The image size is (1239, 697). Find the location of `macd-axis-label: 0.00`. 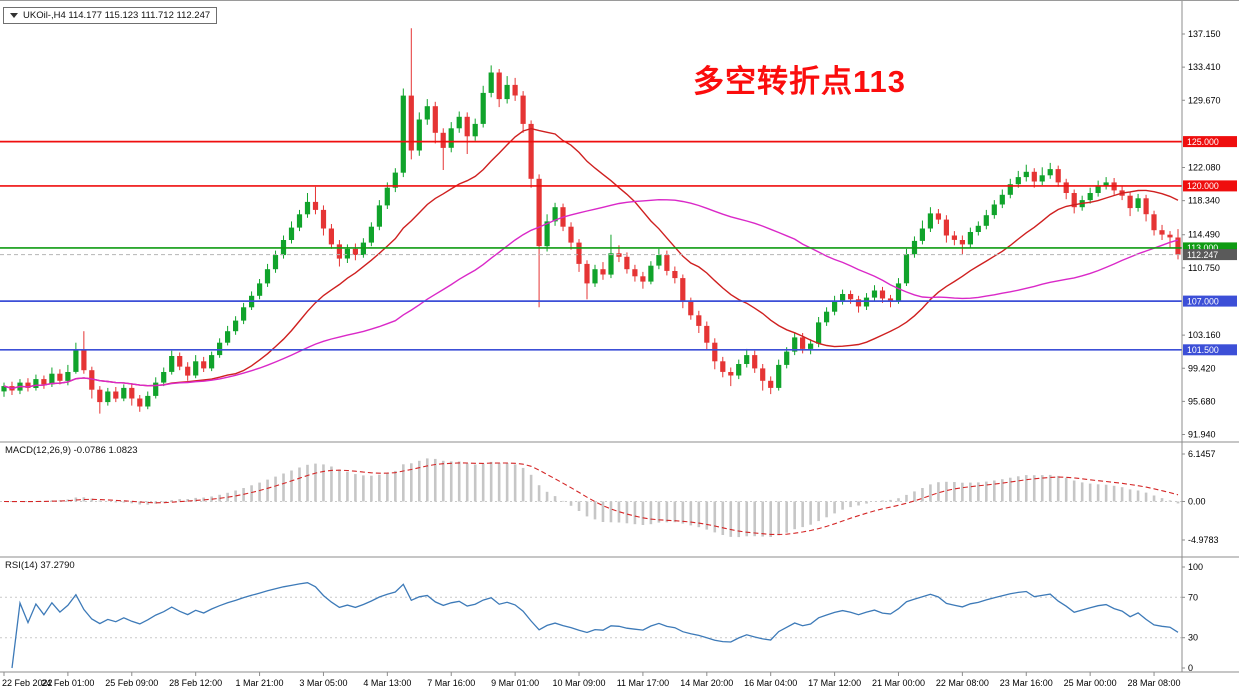

macd-axis-label: 0.00 is located at coordinates (1197, 502).